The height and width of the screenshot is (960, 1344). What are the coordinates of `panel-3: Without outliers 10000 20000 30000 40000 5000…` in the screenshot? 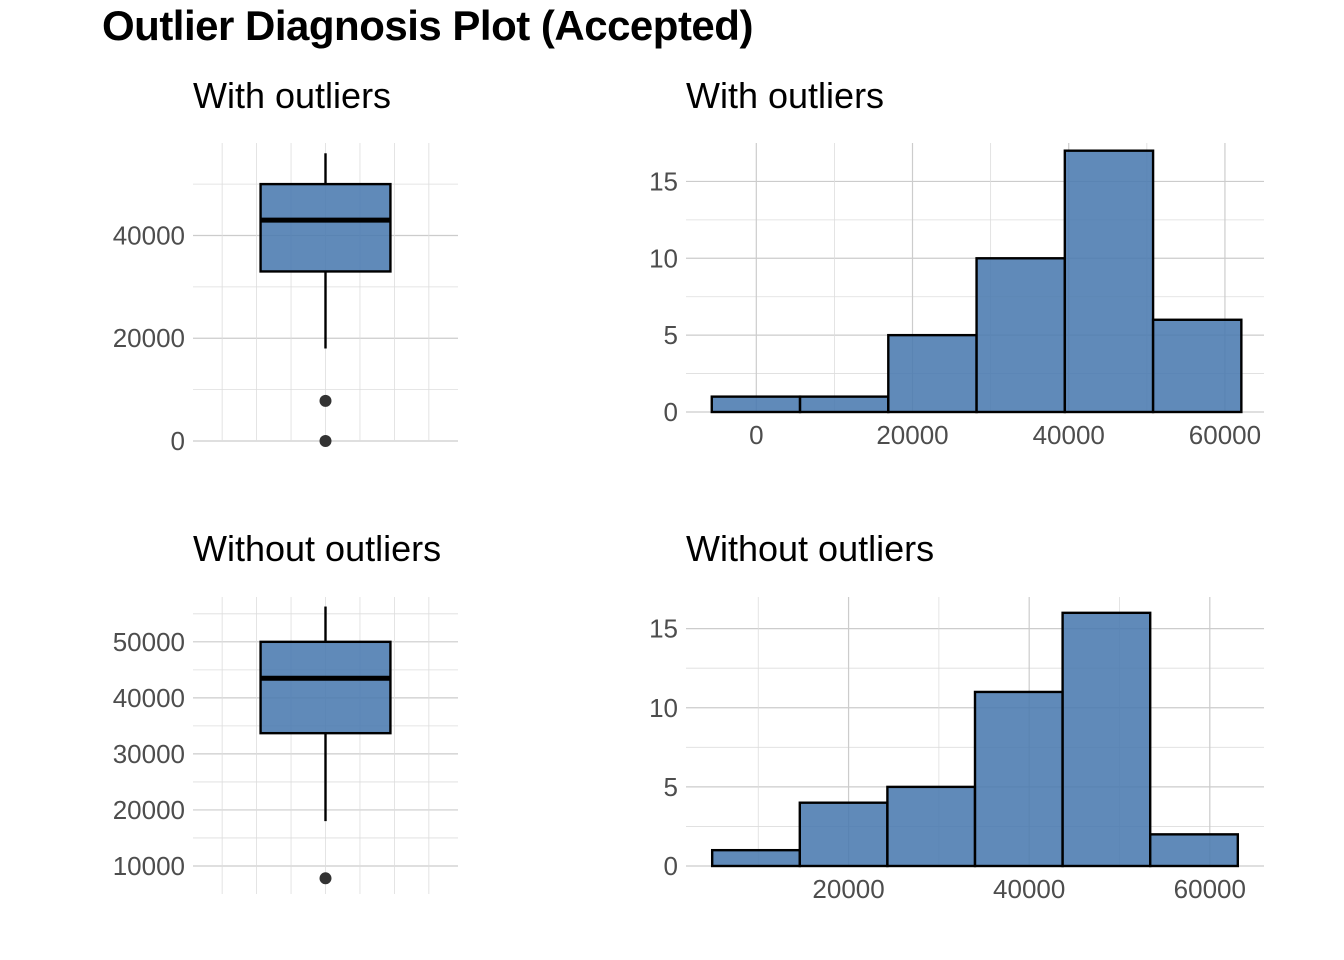 It's located at (285, 711).